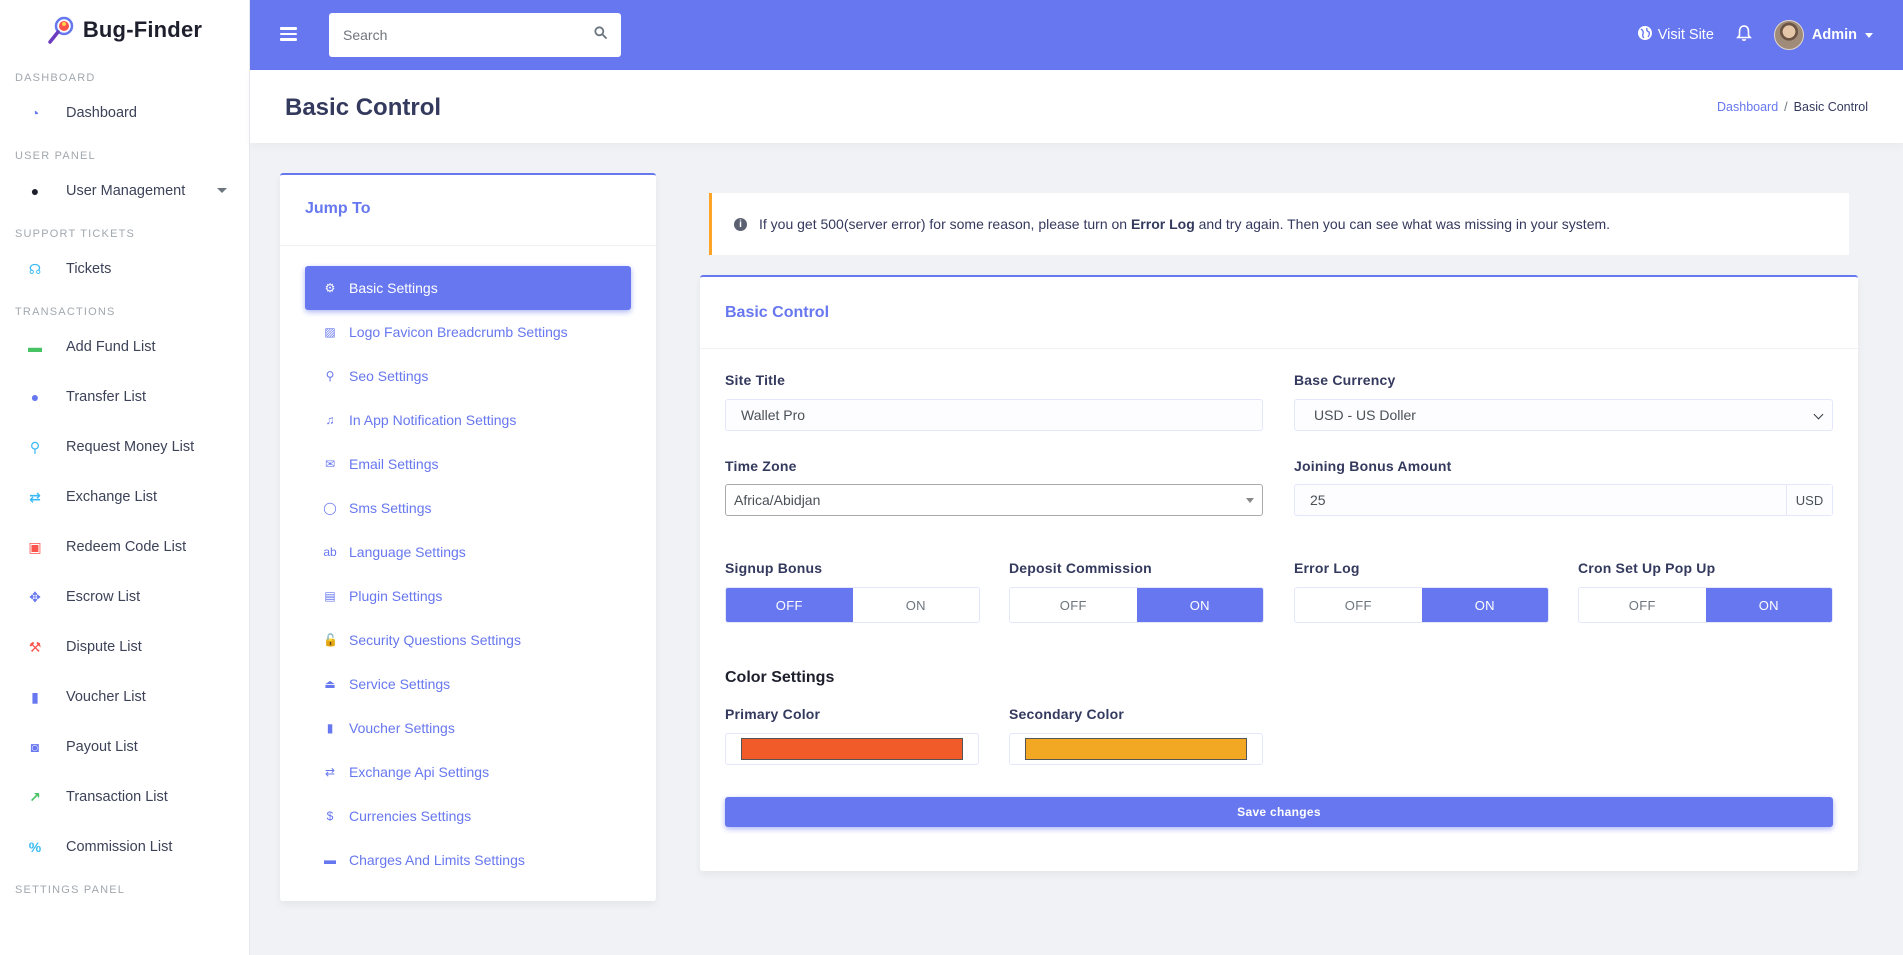 The width and height of the screenshot is (1903, 955). What do you see at coordinates (222, 190) in the screenshot?
I see `caret-down-icon` at bounding box center [222, 190].